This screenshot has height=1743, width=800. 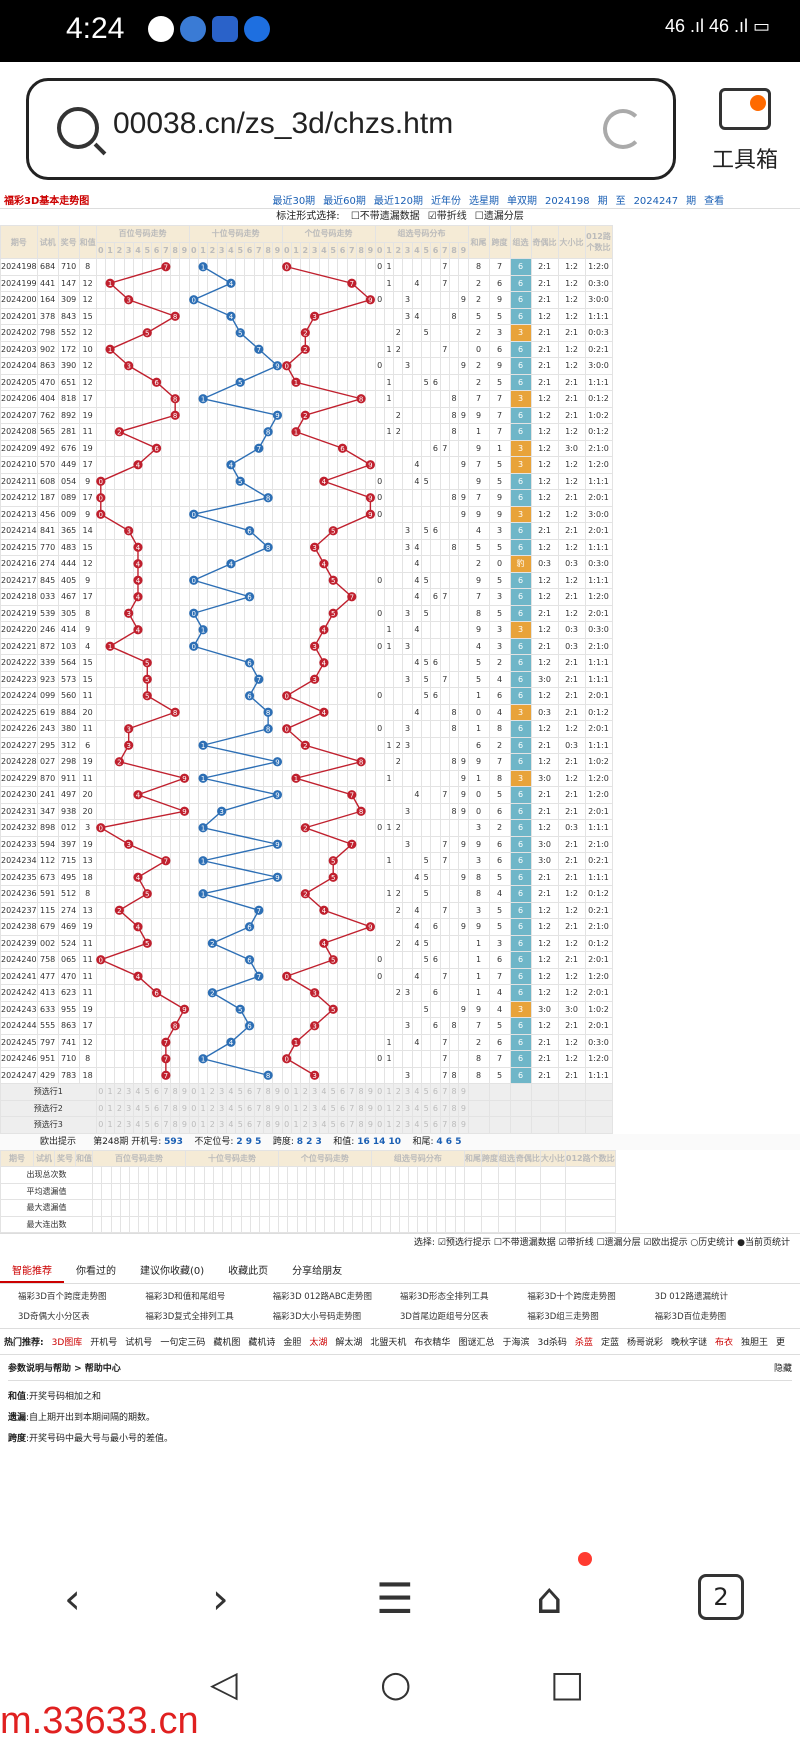 What do you see at coordinates (499, 216) in the screenshot?
I see `option-checkbox: ☐遗漏分层` at bounding box center [499, 216].